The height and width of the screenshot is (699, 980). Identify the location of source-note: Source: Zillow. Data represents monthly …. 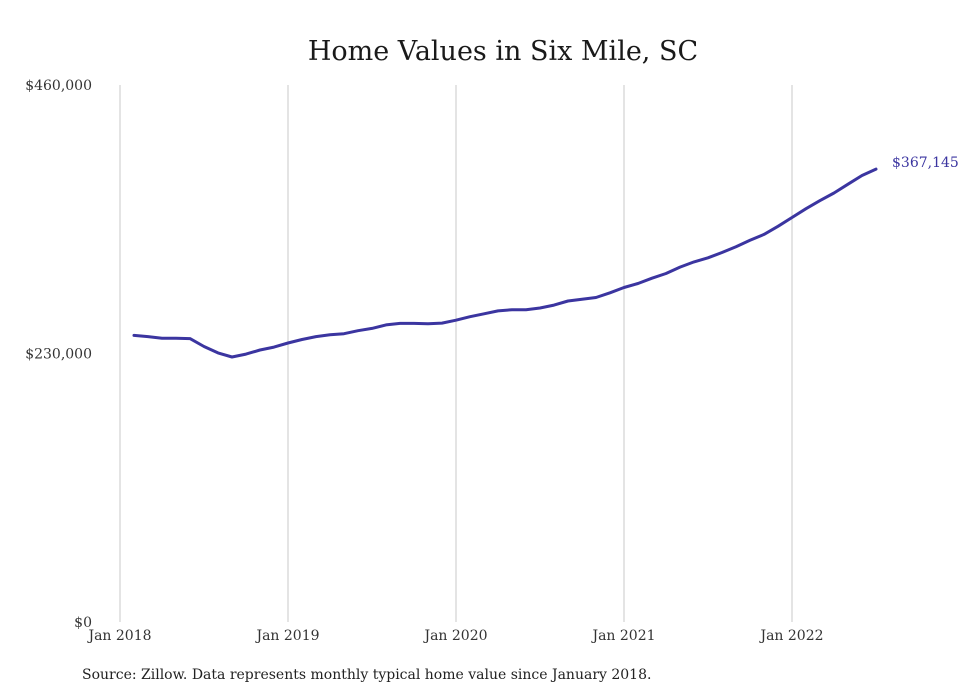
(367, 675).